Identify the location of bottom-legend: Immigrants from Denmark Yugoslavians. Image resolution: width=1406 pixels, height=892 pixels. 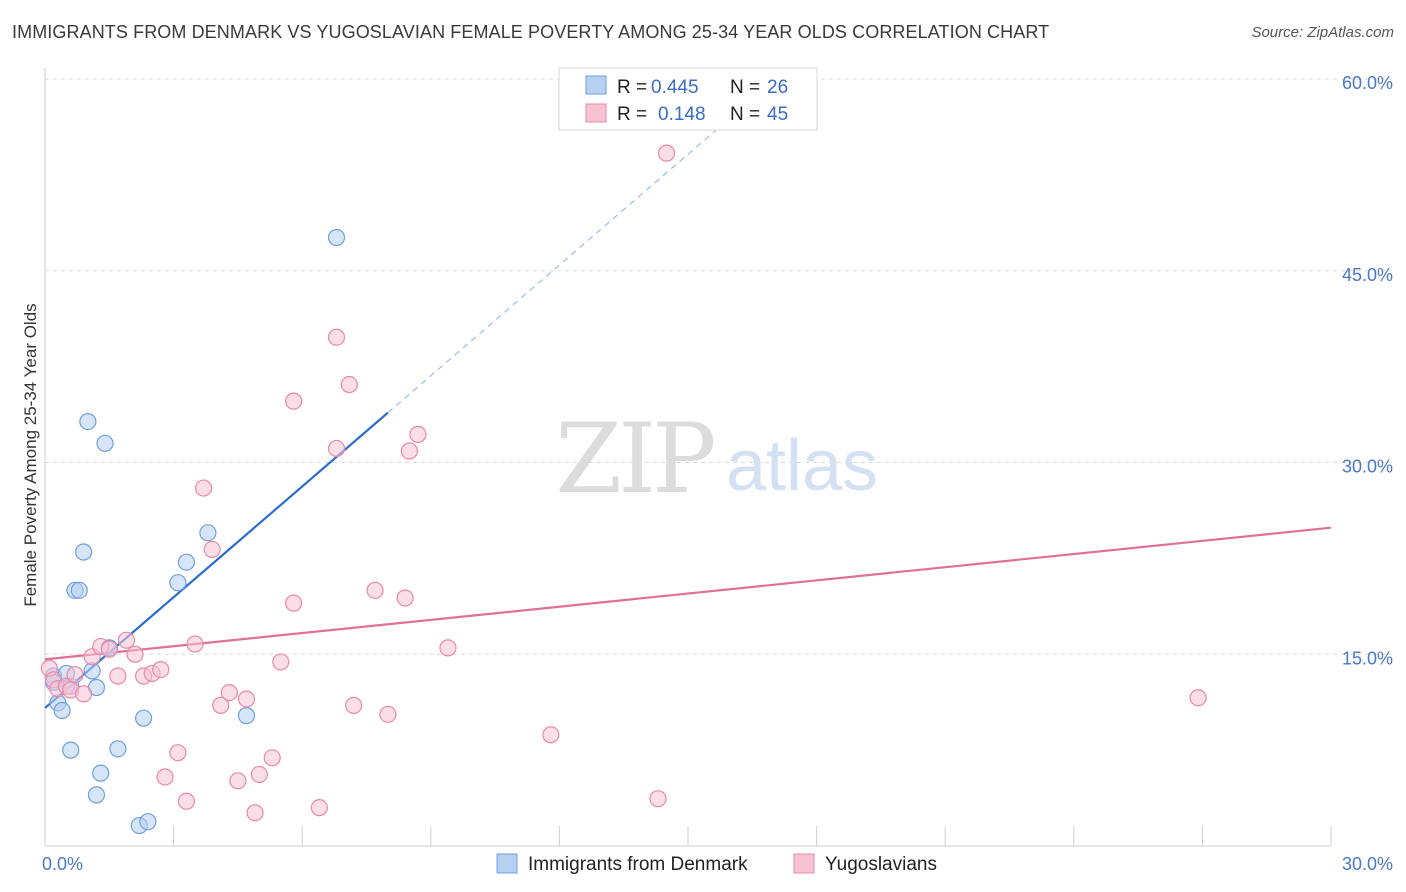
(716, 864).